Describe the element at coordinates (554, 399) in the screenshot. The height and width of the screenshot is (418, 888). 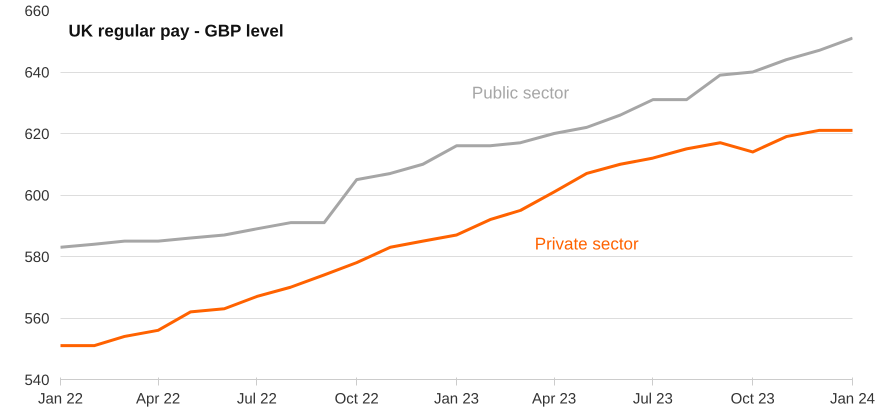
I see `x-tick-label: Apr 23` at that location.